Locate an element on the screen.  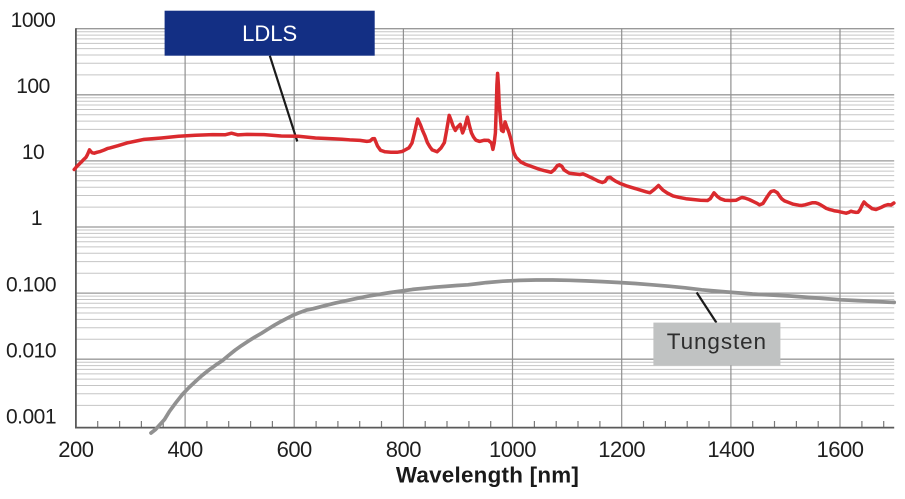
svg-text: 200 is located at coordinates (75, 449).